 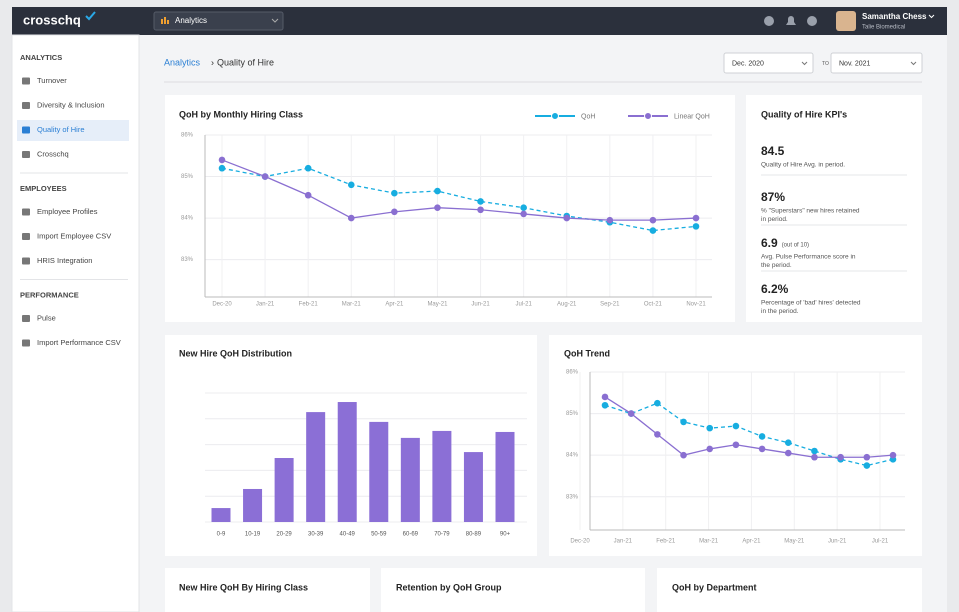 What do you see at coordinates (222, 305) in the screenshot?
I see `x-tick-label: Dec-20` at bounding box center [222, 305].